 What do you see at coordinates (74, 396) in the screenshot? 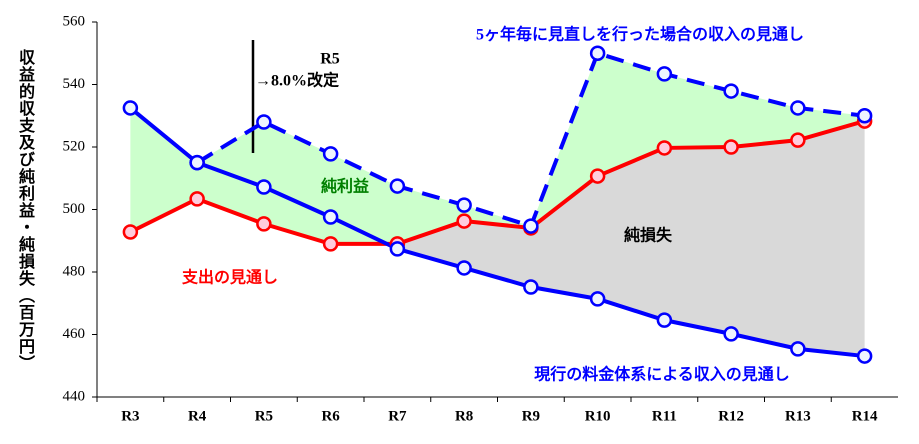
I see `y-tick-label: 440` at bounding box center [74, 396].